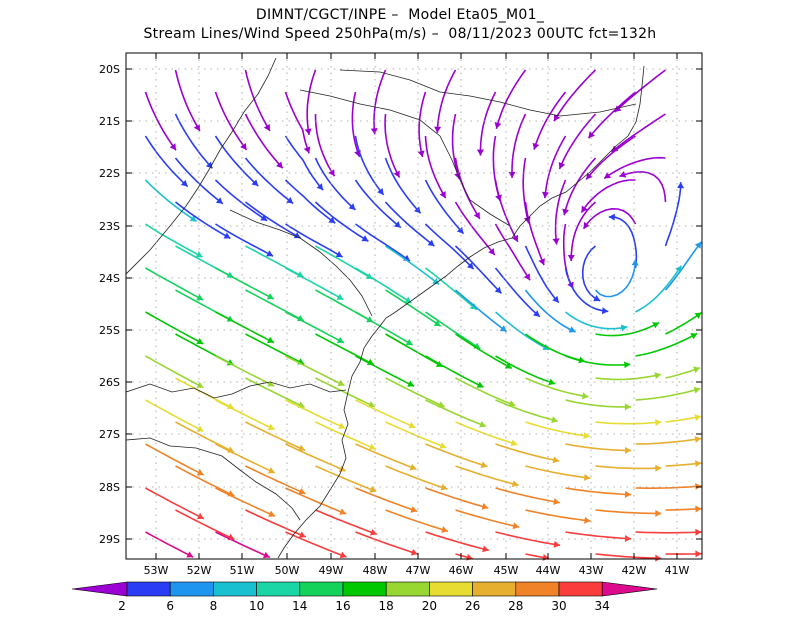 This screenshot has height=618, width=800. I want to click on colorbar-label: 20, so click(429, 606).